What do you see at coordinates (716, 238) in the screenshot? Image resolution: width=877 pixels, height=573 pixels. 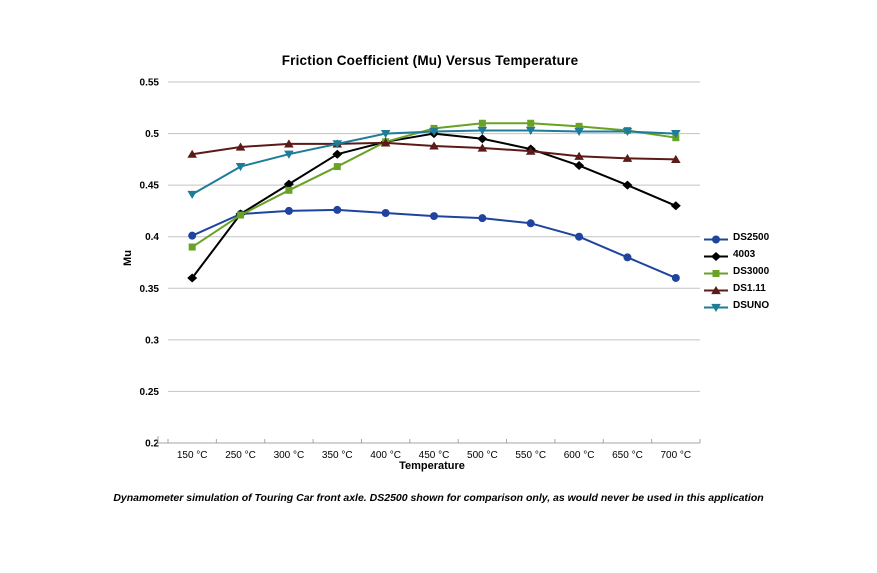 I see `legend-circle-marker-icon` at bounding box center [716, 238].